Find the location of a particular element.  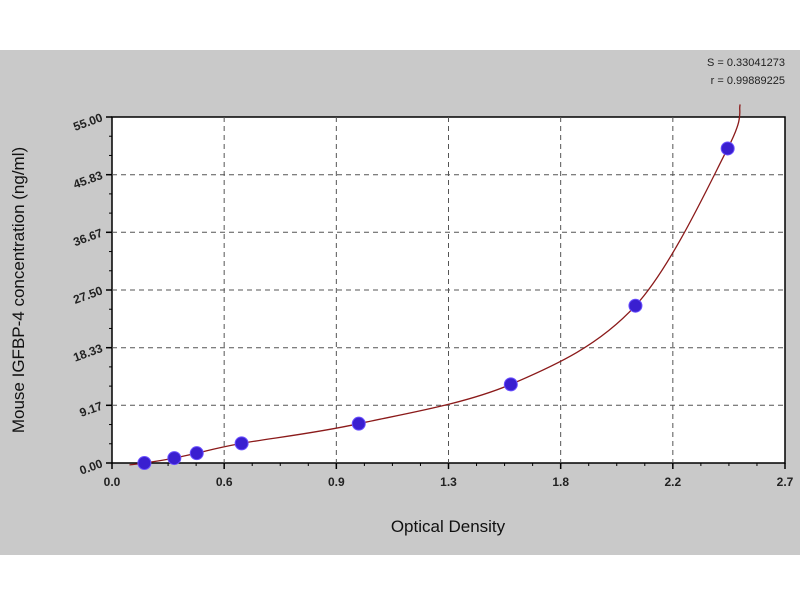

x-axis-label: Optical Density is located at coordinates (448, 526).